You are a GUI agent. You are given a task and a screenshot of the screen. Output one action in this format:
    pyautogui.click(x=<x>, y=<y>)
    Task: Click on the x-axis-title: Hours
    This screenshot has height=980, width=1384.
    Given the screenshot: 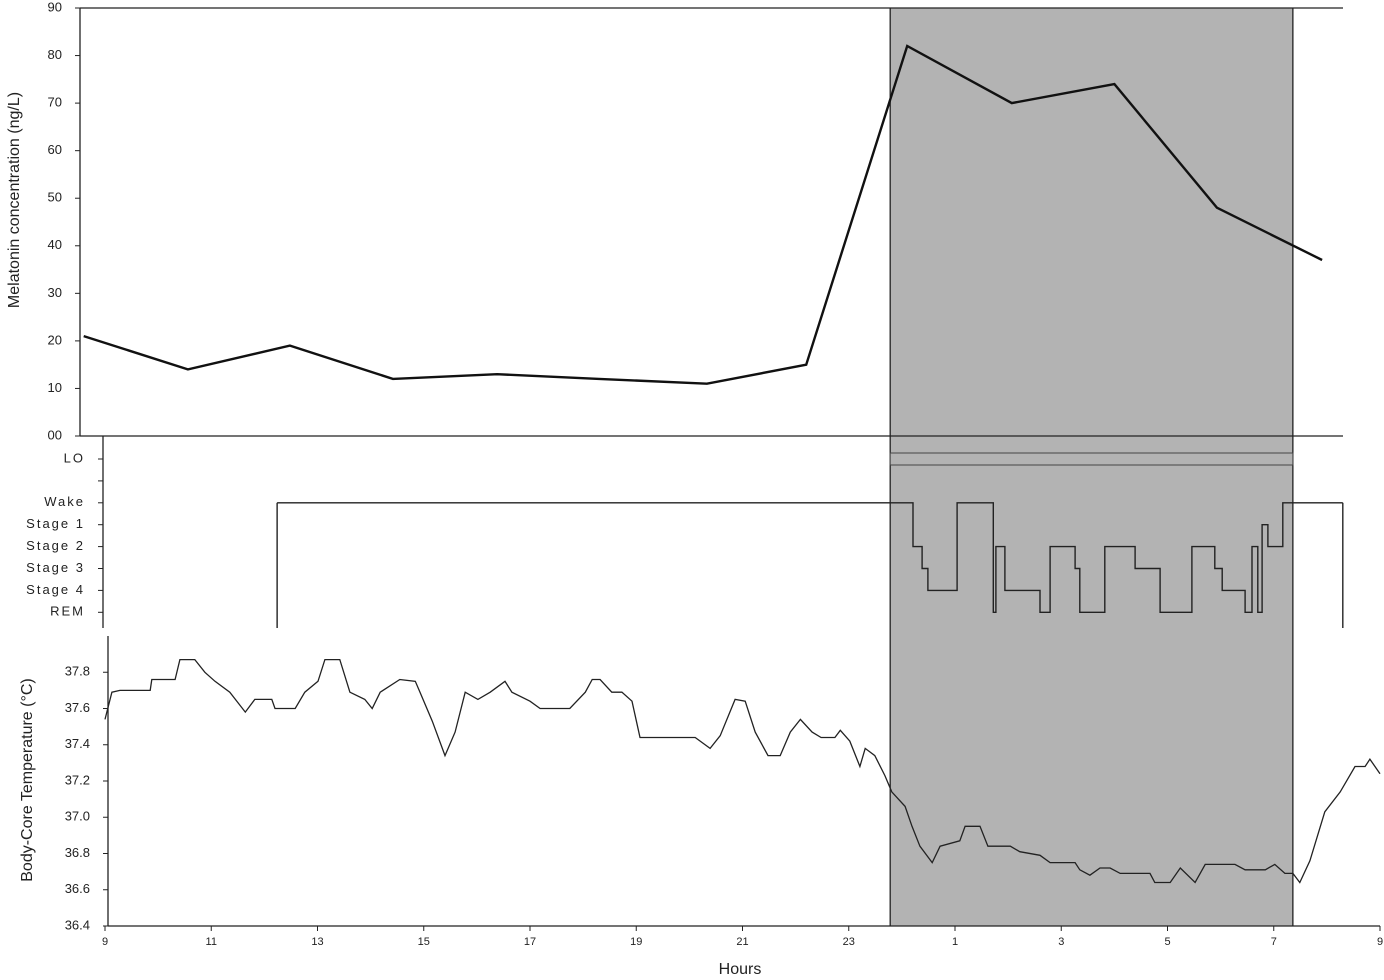 What is the action you would take?
    pyautogui.click(x=740, y=969)
    